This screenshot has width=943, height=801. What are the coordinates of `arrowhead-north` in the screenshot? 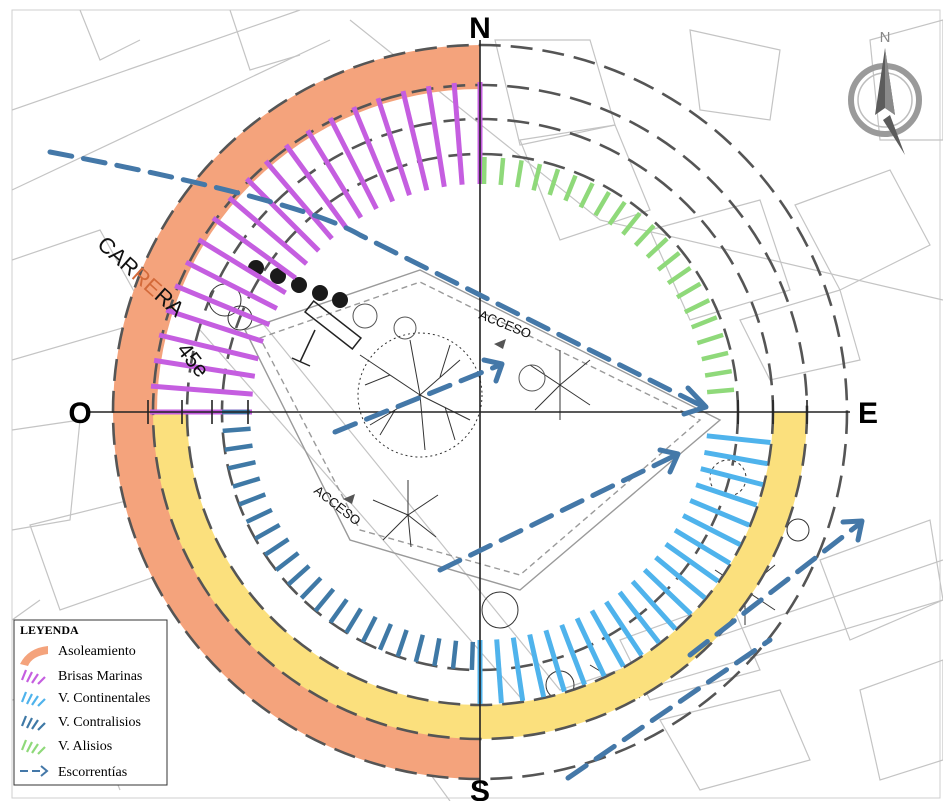 It's located at (695, 401).